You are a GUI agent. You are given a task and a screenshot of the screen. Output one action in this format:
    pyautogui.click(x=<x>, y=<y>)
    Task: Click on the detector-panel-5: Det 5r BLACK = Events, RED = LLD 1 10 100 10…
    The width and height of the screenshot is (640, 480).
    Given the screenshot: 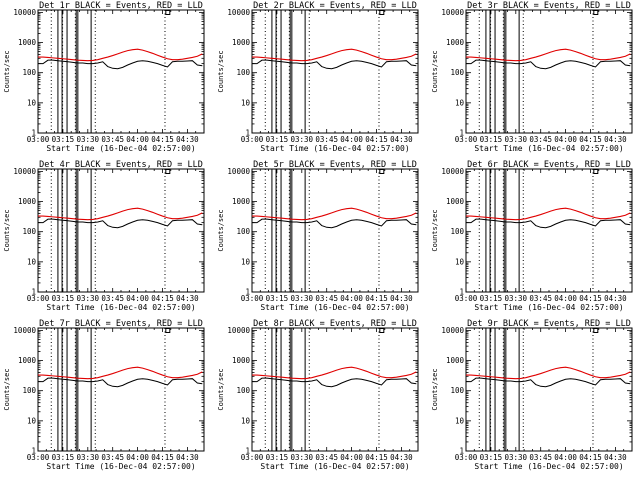 What is the action you would take?
    pyautogui.click(x=318, y=236)
    